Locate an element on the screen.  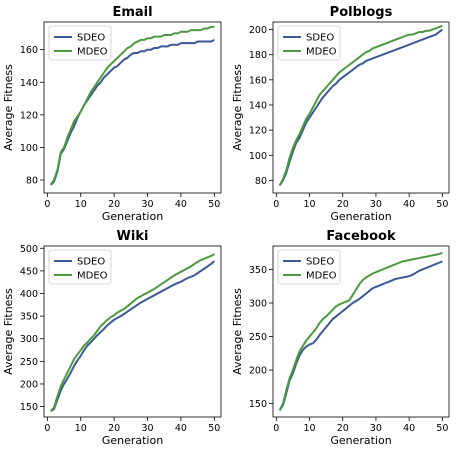
y-tick-label: 500 is located at coordinates (29, 249).